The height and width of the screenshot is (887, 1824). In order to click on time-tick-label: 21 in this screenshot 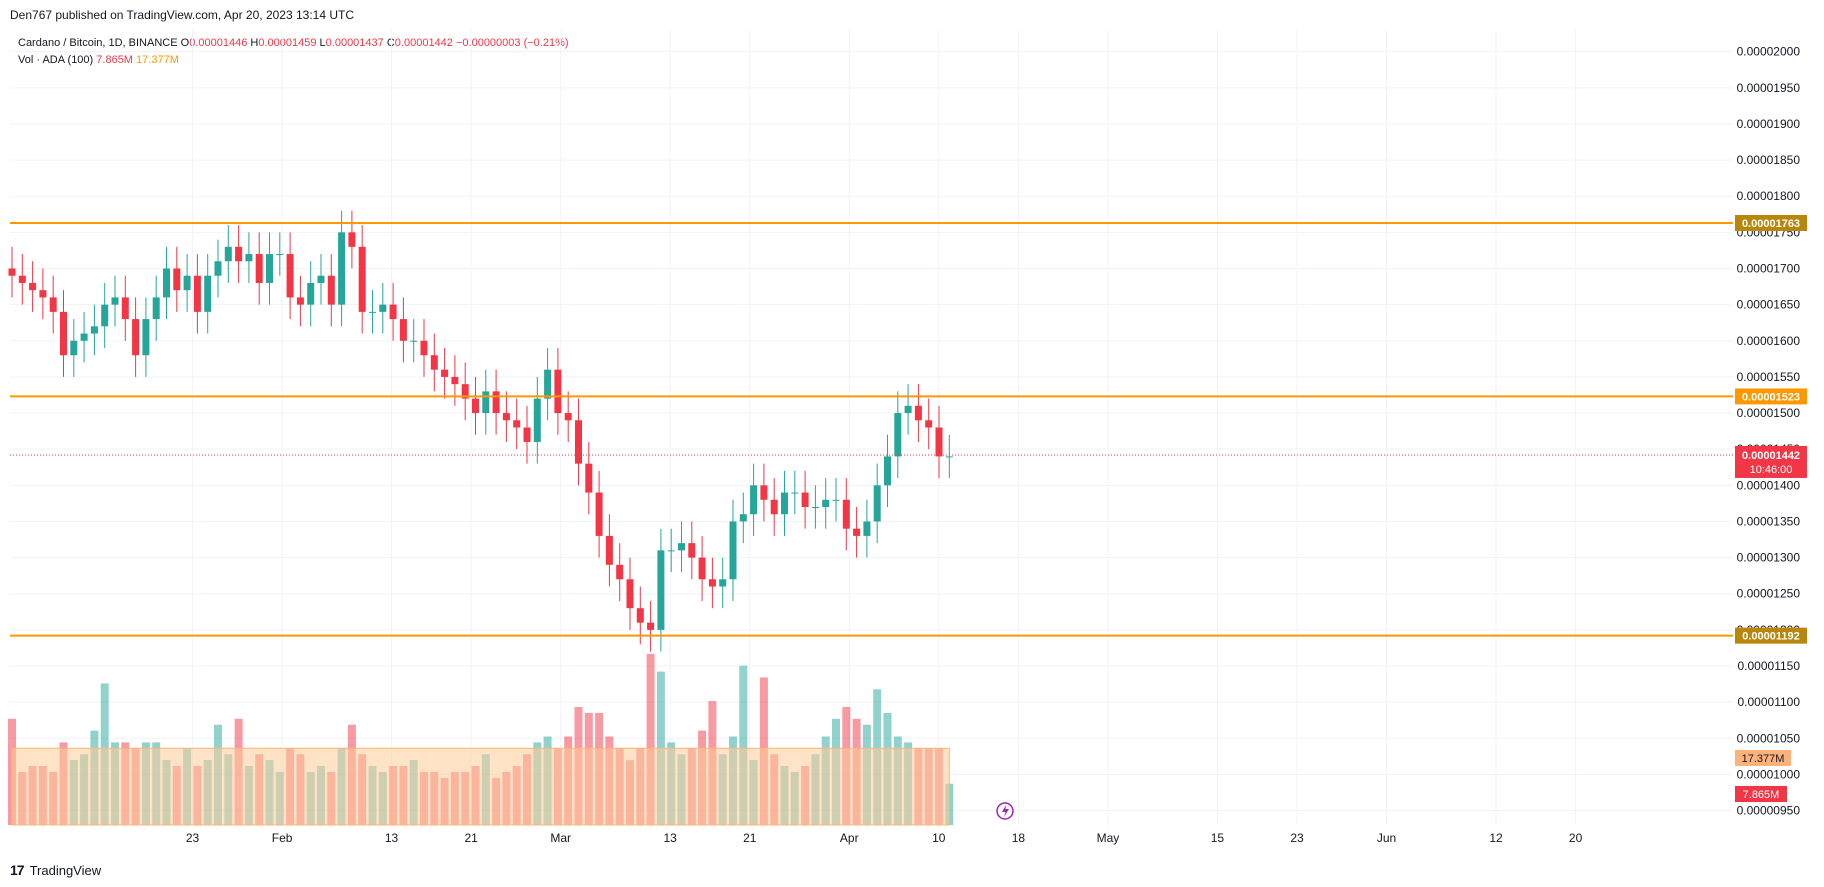, I will do `click(750, 838)`.